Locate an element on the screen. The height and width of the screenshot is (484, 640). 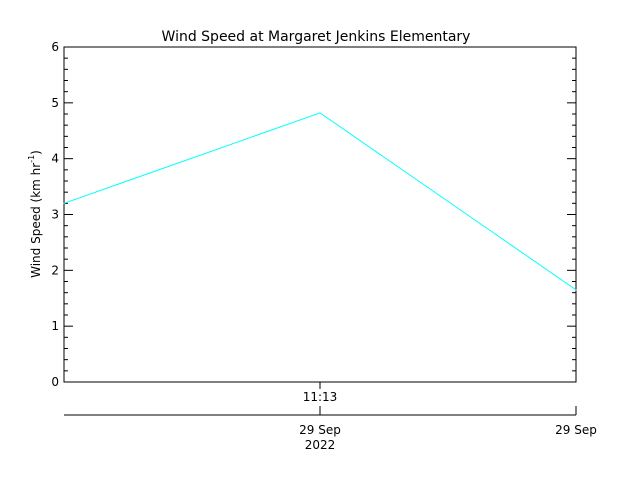
y-tick-labels: 0 1 2 3 4 5 6 is located at coordinates (55, 214).